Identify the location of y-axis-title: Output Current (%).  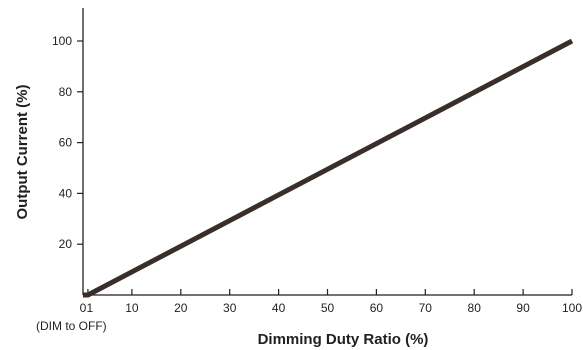
(22, 152).